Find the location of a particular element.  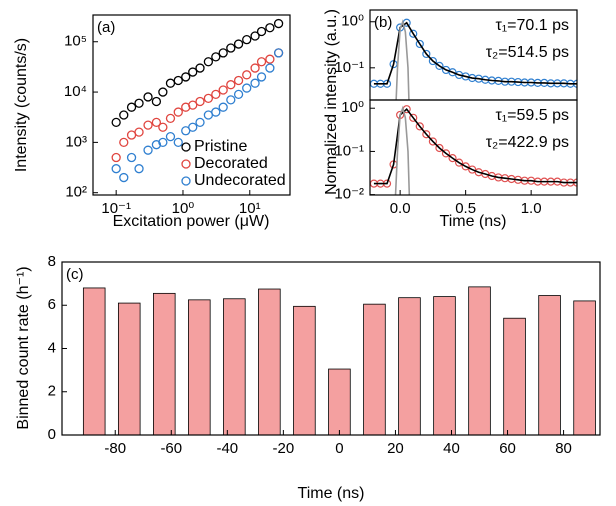

legend-label: Decorated is located at coordinates (231, 163).